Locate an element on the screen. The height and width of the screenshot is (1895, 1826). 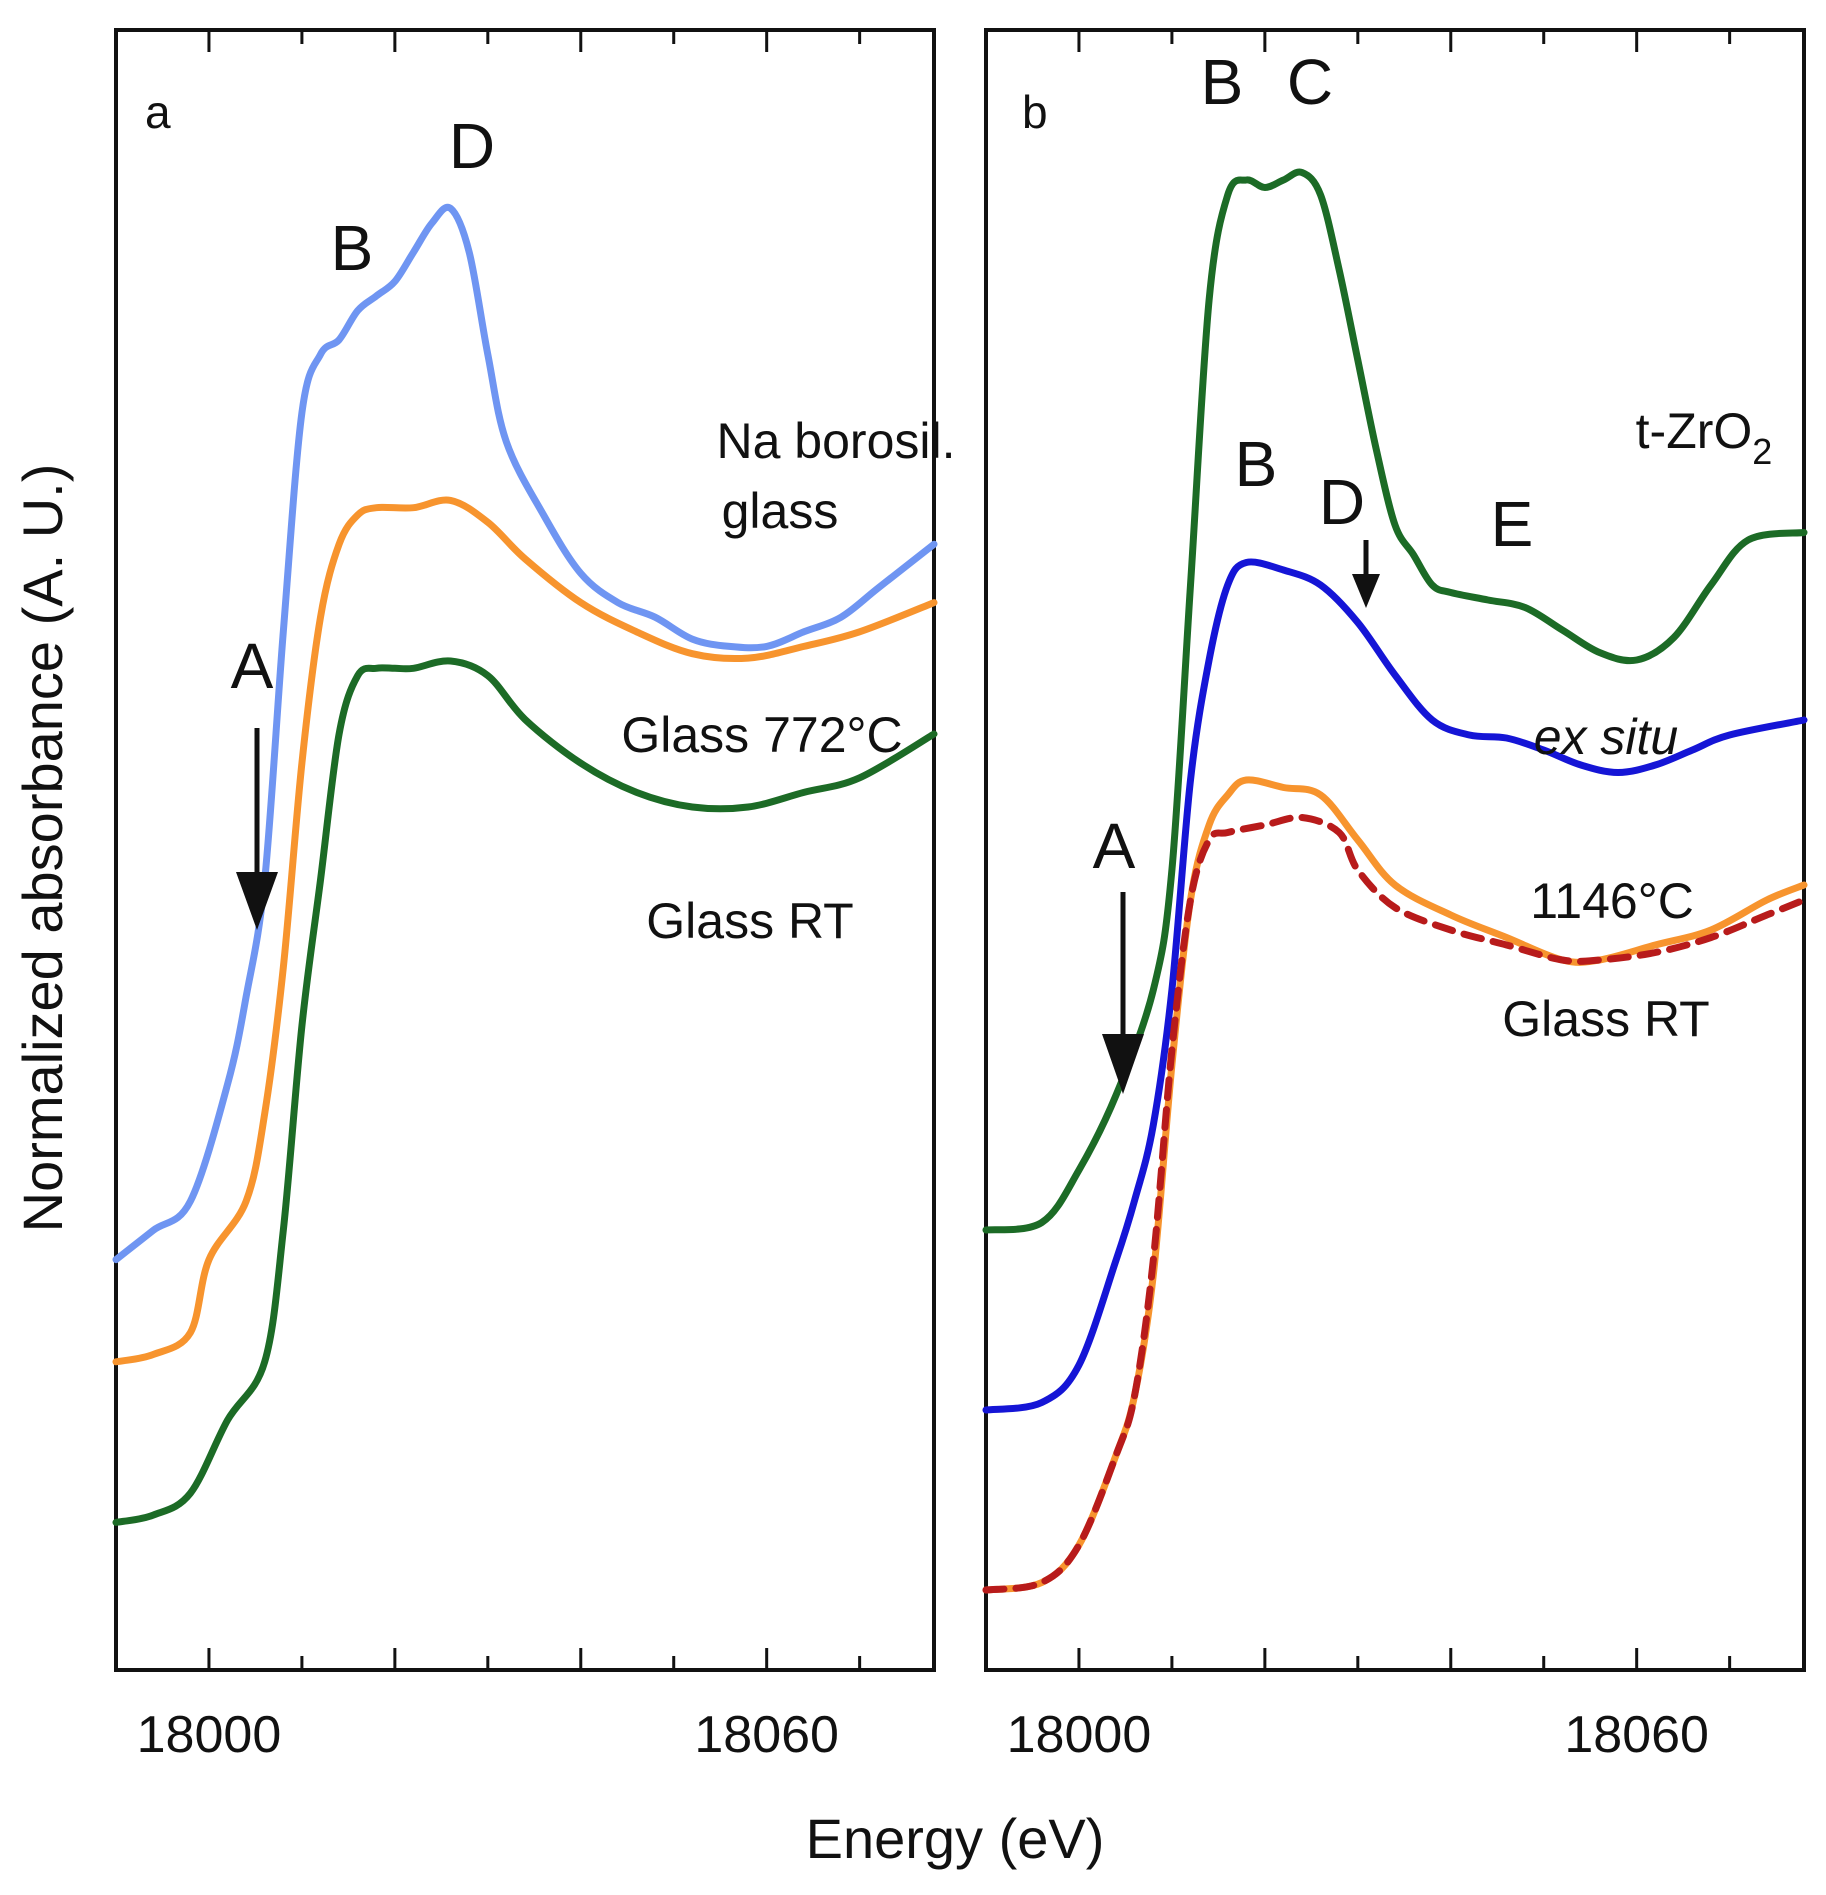
panel-a-x-tick-label-18000: 18000 is located at coordinates (209, 1735).